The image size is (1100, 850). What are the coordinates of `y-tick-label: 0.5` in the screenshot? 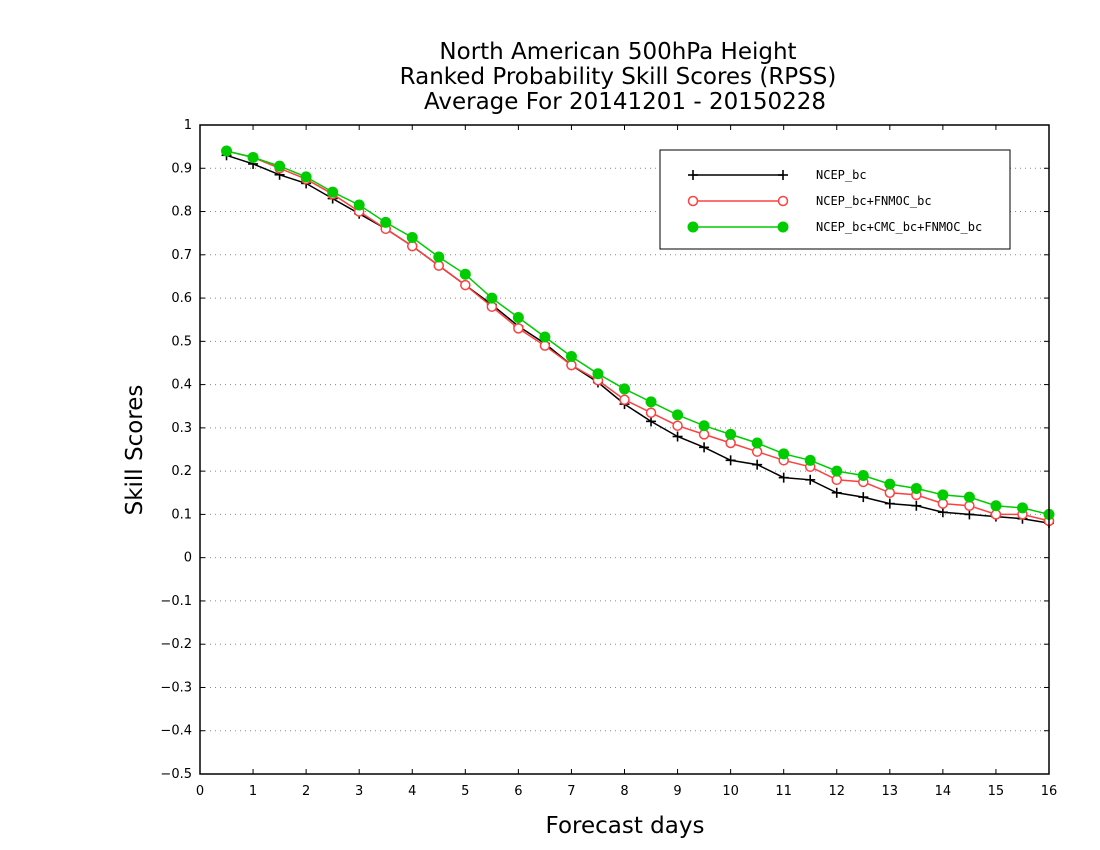 It's located at (181, 341).